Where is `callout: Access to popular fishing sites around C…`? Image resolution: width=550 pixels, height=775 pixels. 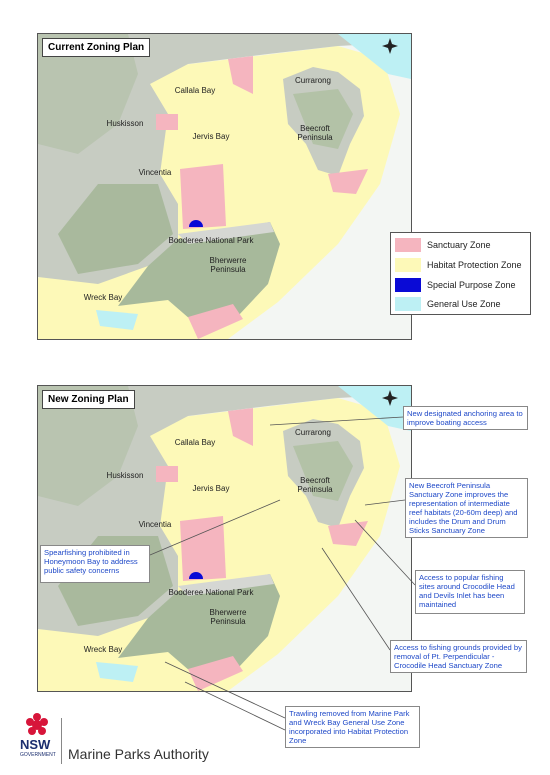 callout: Access to popular fishing sites around C… is located at coordinates (470, 592).